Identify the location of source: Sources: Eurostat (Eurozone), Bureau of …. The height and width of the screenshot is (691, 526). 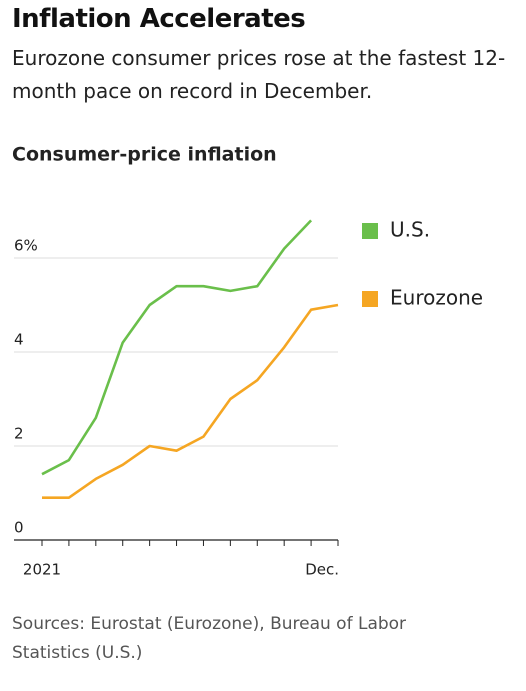
(209, 638).